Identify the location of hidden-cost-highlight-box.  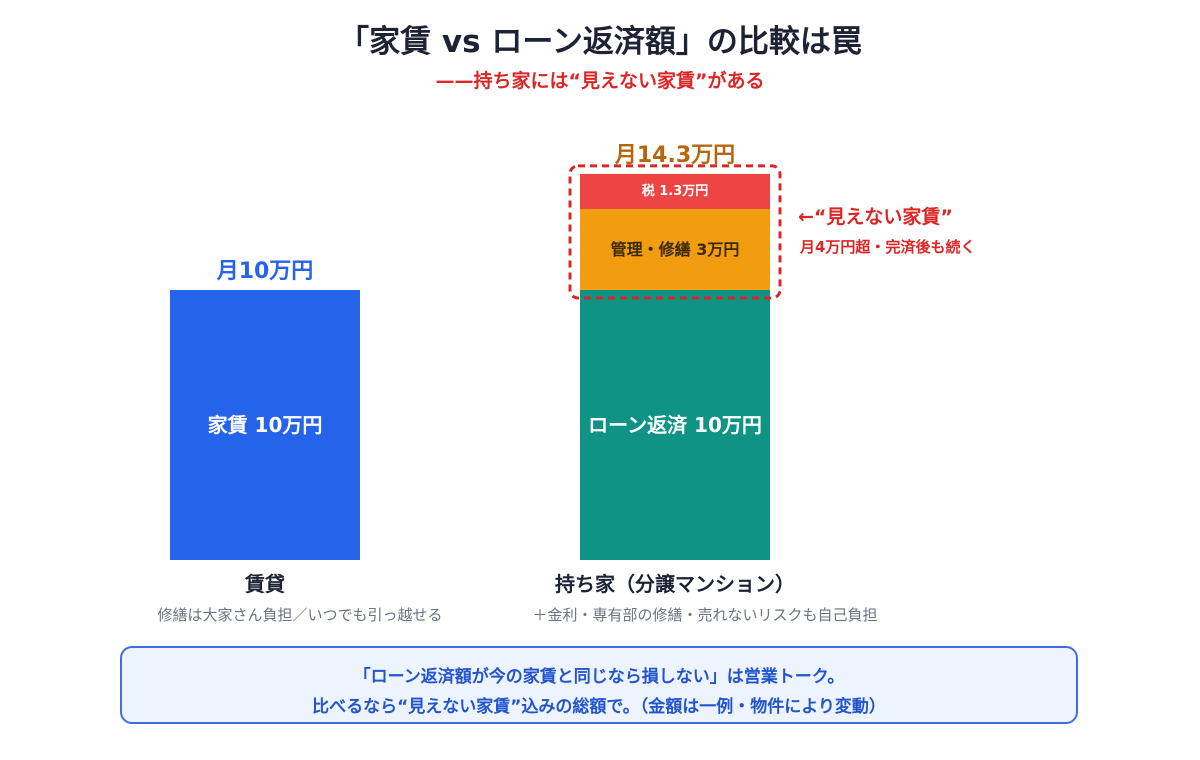
(675, 232).